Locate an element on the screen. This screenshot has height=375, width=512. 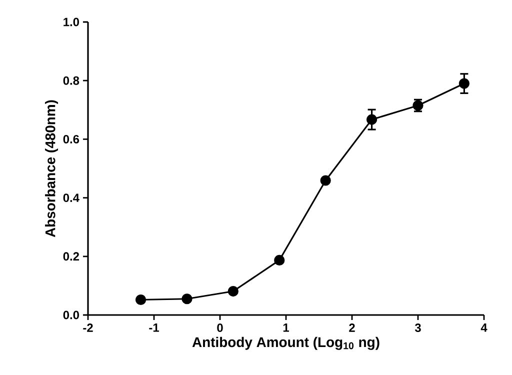
y-tick-label: 0.4 is located at coordinates (71, 198).